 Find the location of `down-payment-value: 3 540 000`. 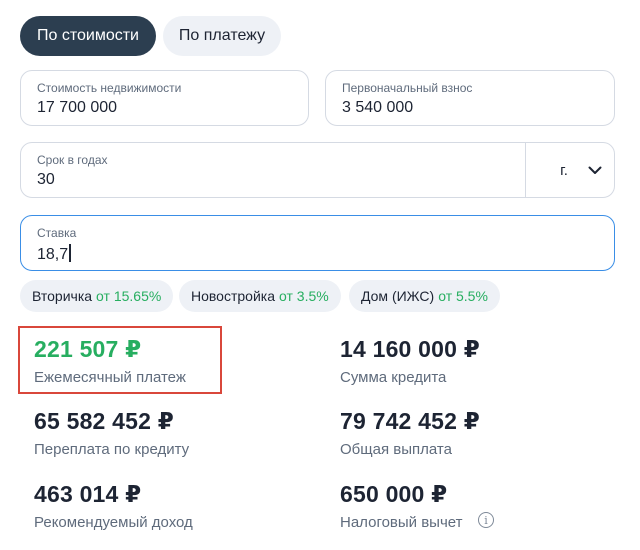

down-payment-value: 3 540 000 is located at coordinates (378, 107).